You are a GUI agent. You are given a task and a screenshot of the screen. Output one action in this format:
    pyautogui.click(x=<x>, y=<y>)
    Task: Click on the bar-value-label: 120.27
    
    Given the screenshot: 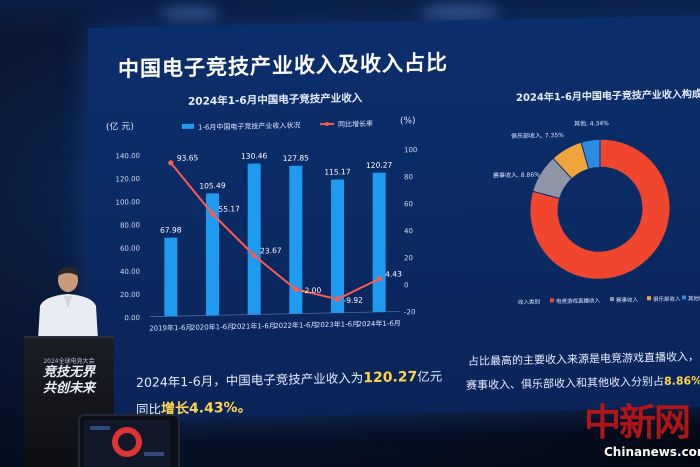 What is the action you would take?
    pyautogui.click(x=379, y=165)
    